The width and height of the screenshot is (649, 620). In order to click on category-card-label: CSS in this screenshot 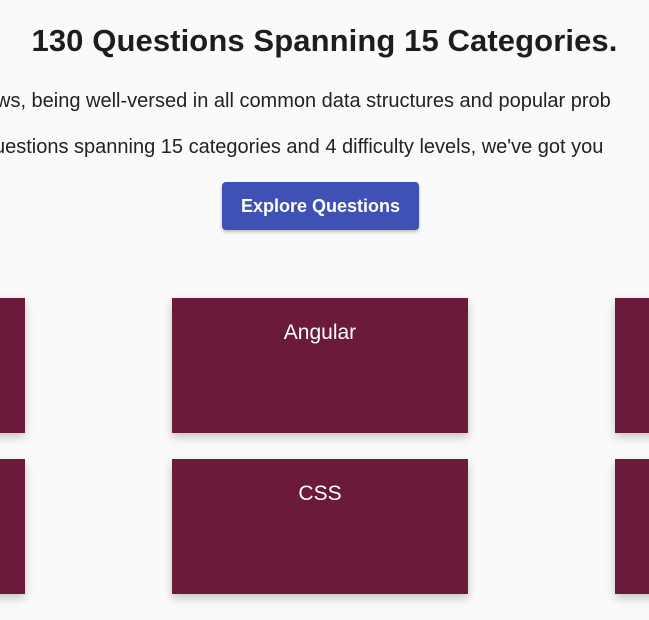, I will do `click(320, 493)`.